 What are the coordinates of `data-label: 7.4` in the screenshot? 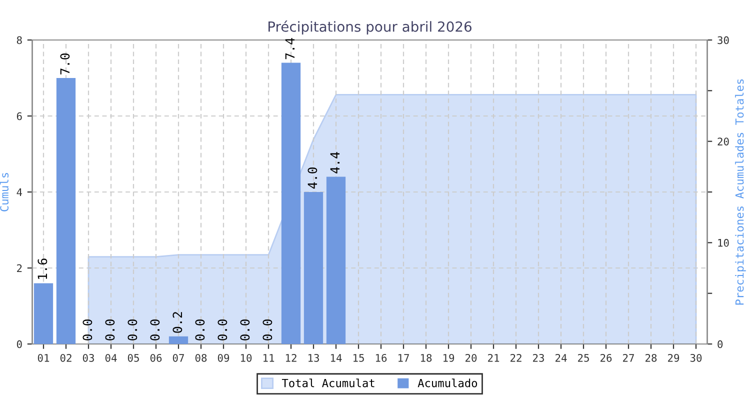 It's located at (289, 49).